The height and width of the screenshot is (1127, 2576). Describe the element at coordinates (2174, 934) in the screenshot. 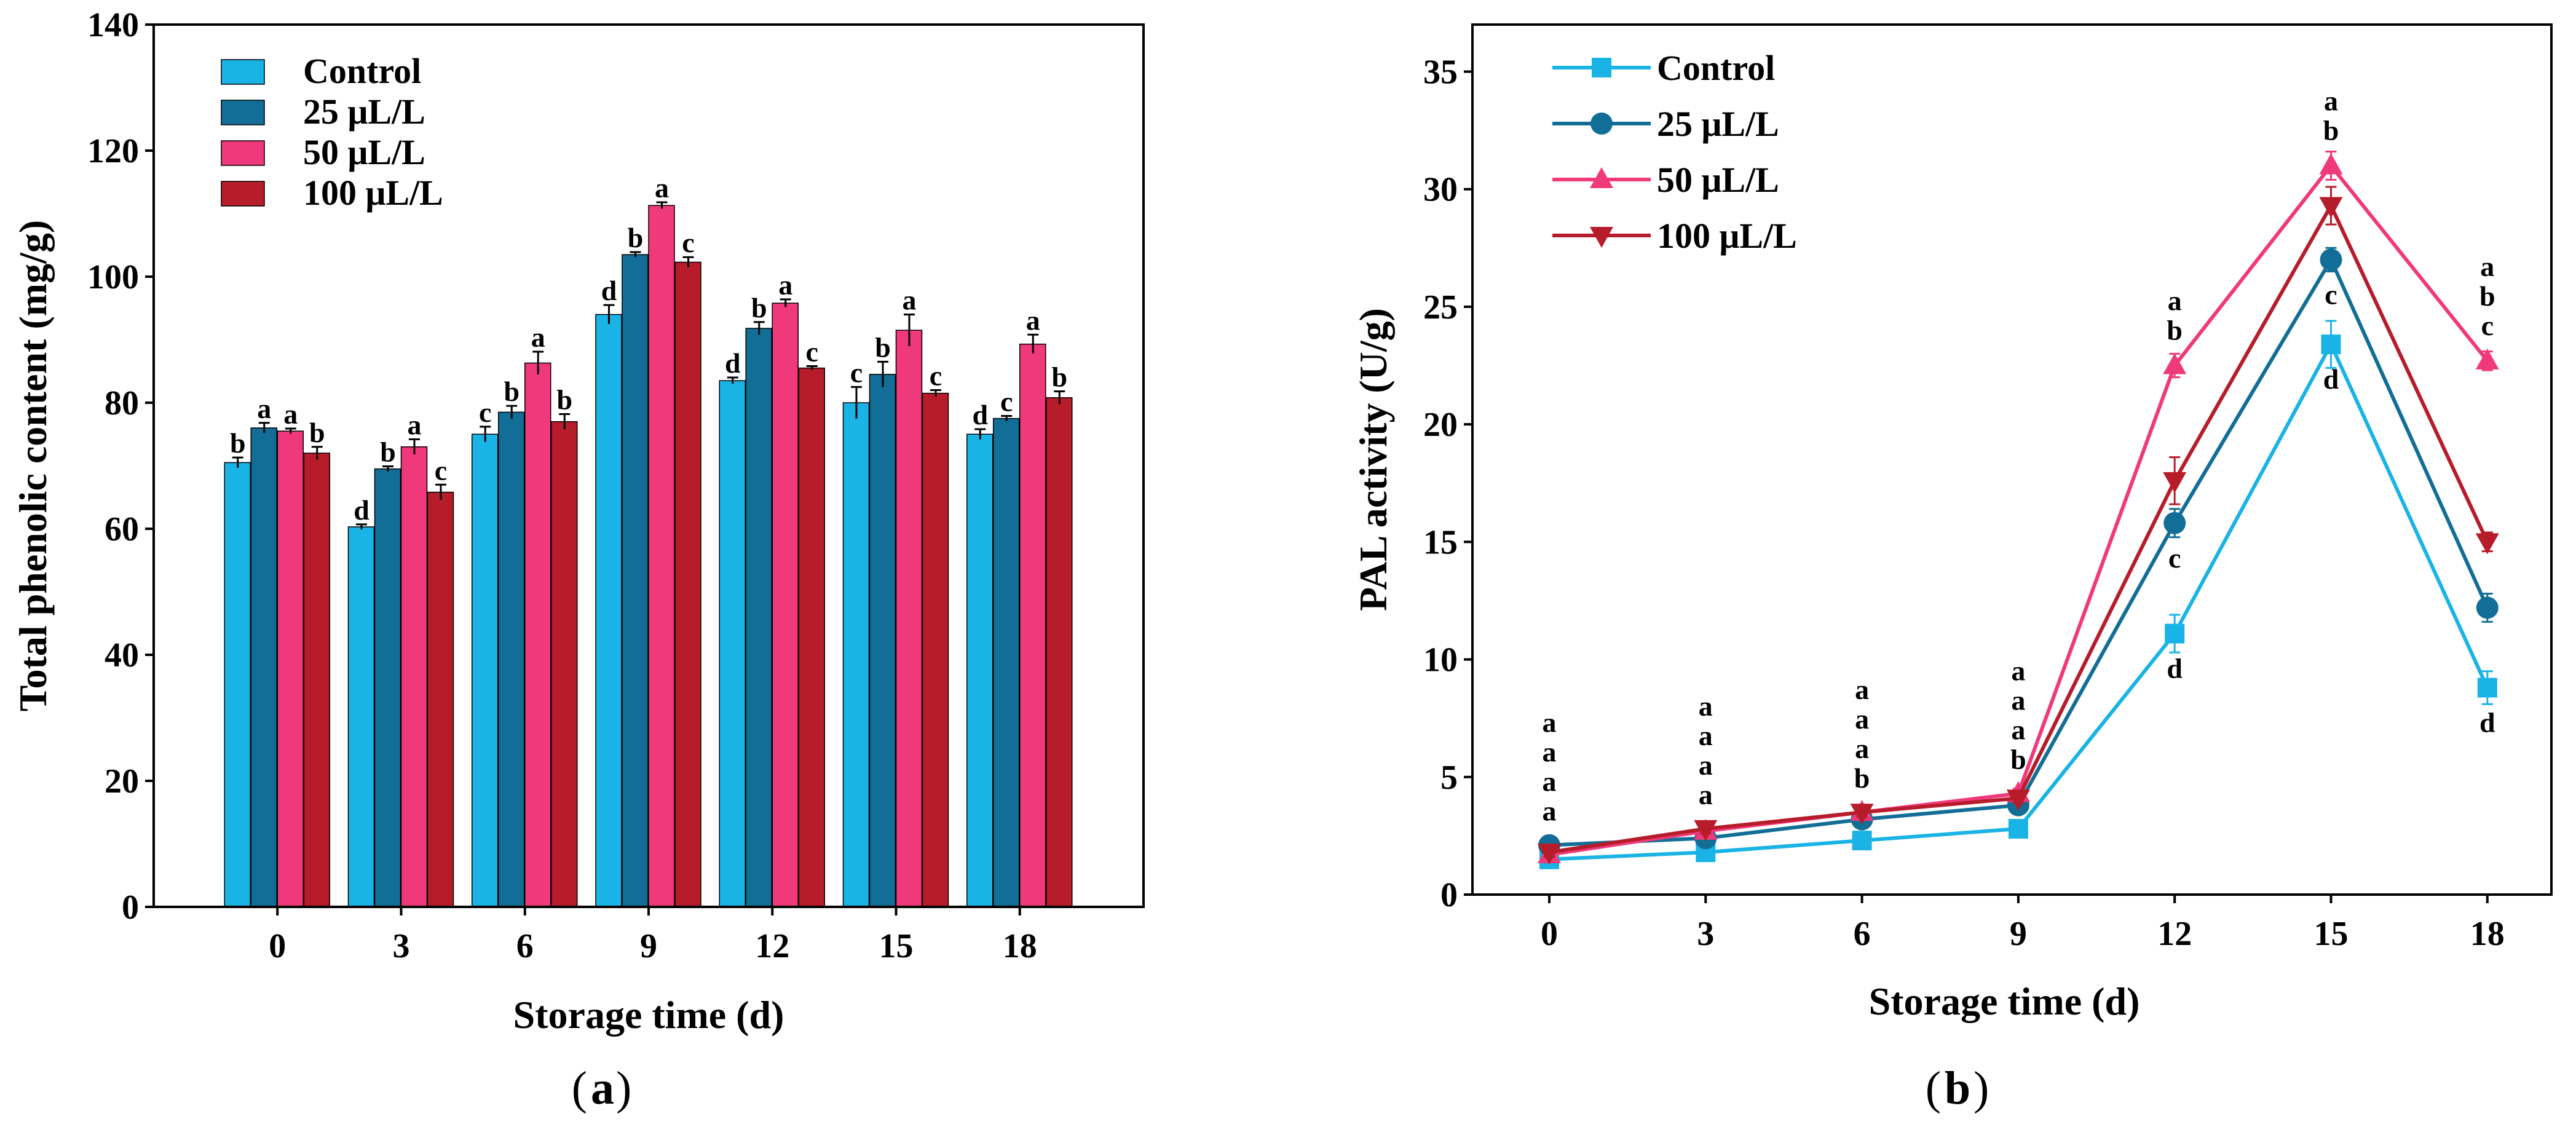

I see `x-tick-label: 12` at that location.